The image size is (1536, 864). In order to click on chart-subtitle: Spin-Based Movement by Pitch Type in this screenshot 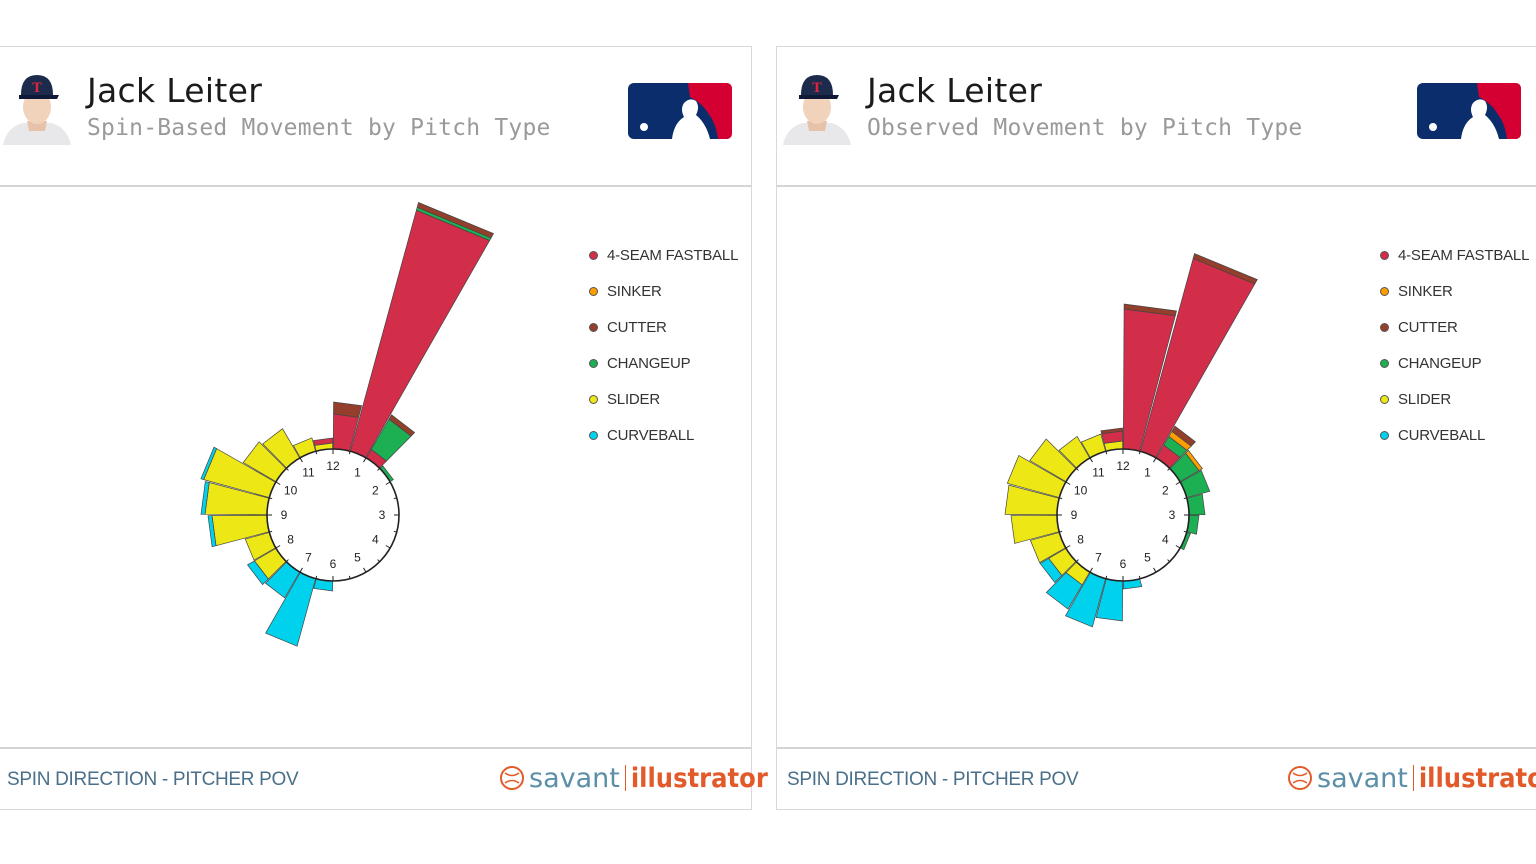, I will do `click(319, 128)`.